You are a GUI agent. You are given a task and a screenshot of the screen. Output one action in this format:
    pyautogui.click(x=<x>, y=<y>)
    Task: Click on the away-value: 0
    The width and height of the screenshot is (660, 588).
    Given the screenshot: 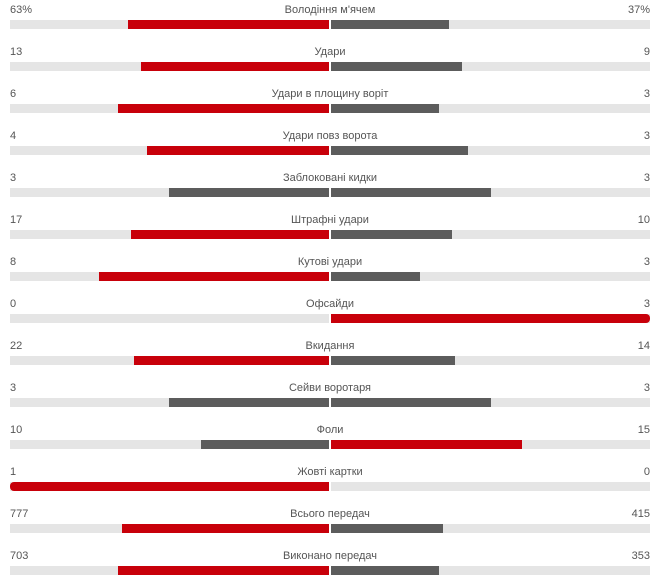 What is the action you would take?
    pyautogui.click(x=646, y=472)
    